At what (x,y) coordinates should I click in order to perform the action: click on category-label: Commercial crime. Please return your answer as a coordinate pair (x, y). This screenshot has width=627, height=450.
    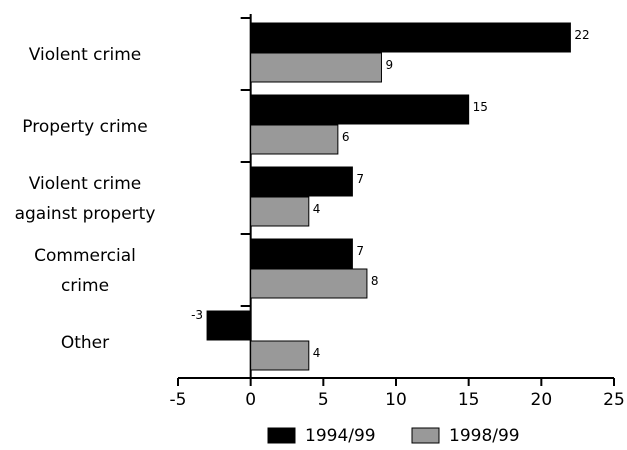
    Looking at the image, I should click on (85, 271).